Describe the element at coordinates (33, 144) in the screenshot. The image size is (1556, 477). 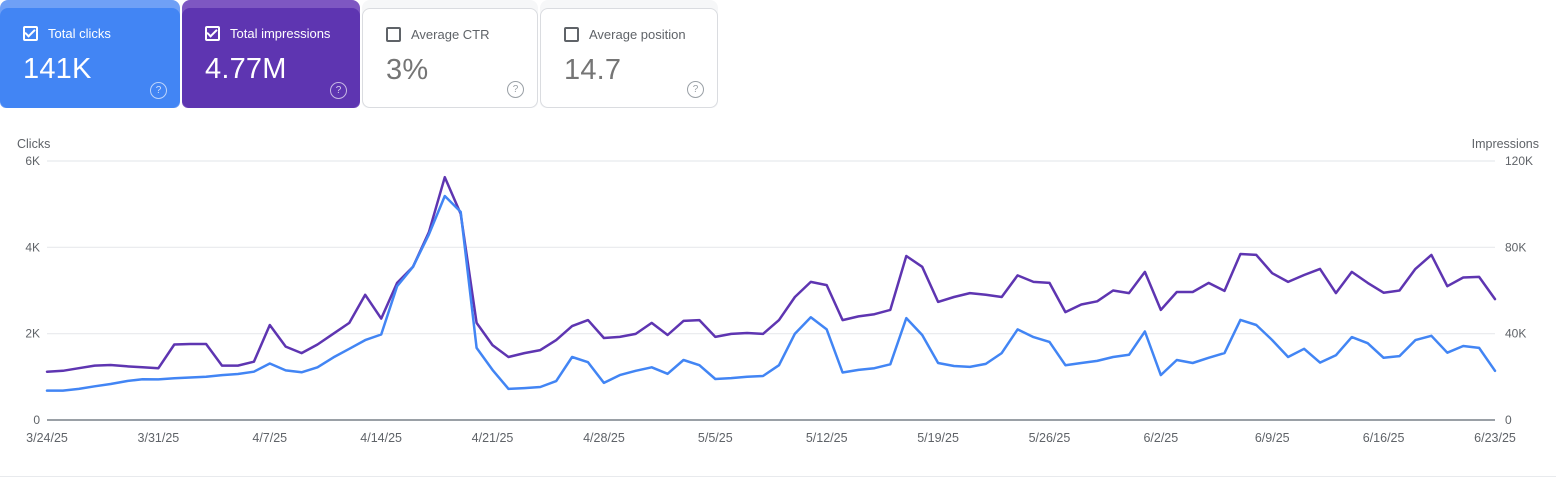
I see `left-axis-title: Clicks` at that location.